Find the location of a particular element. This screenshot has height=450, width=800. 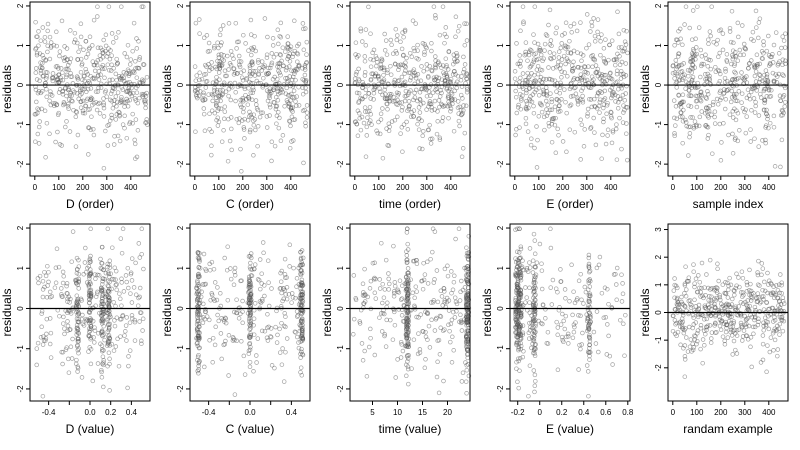

x-axis-label: C (order) is located at coordinates (250, 204).